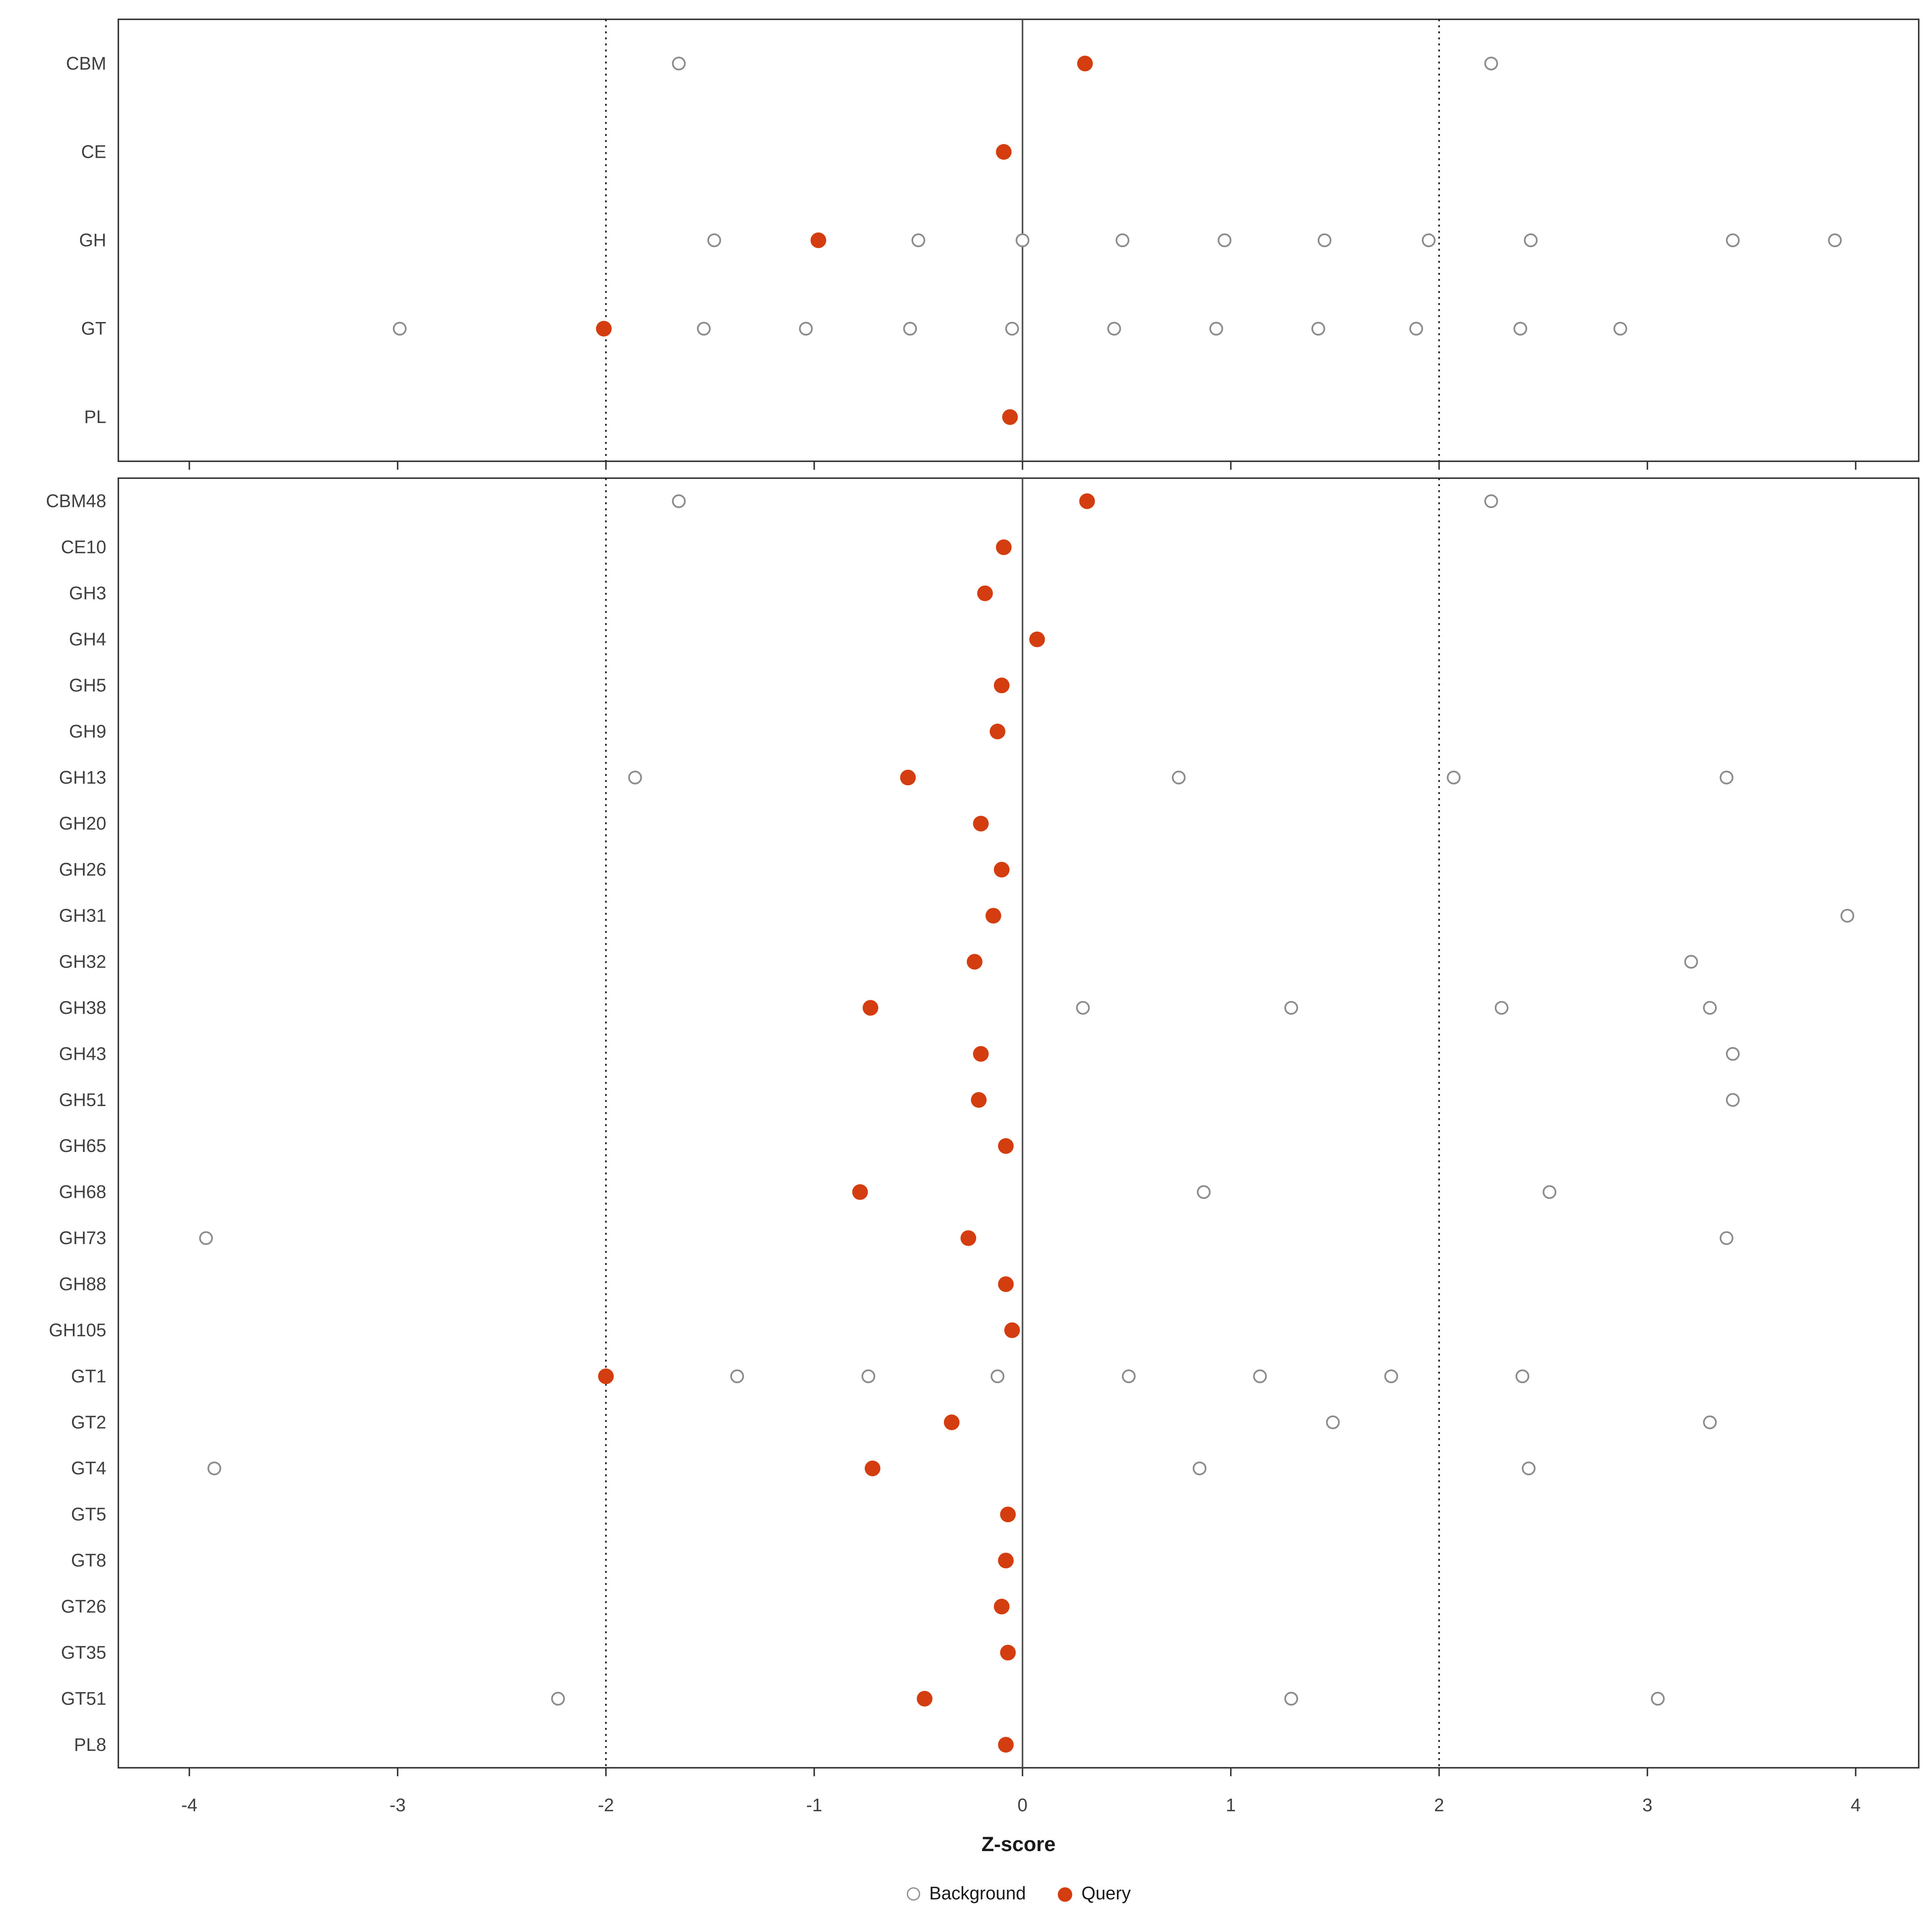 The width and height of the screenshot is (1932, 1932). What do you see at coordinates (76, 501) in the screenshot?
I see `category-label: CBM48` at bounding box center [76, 501].